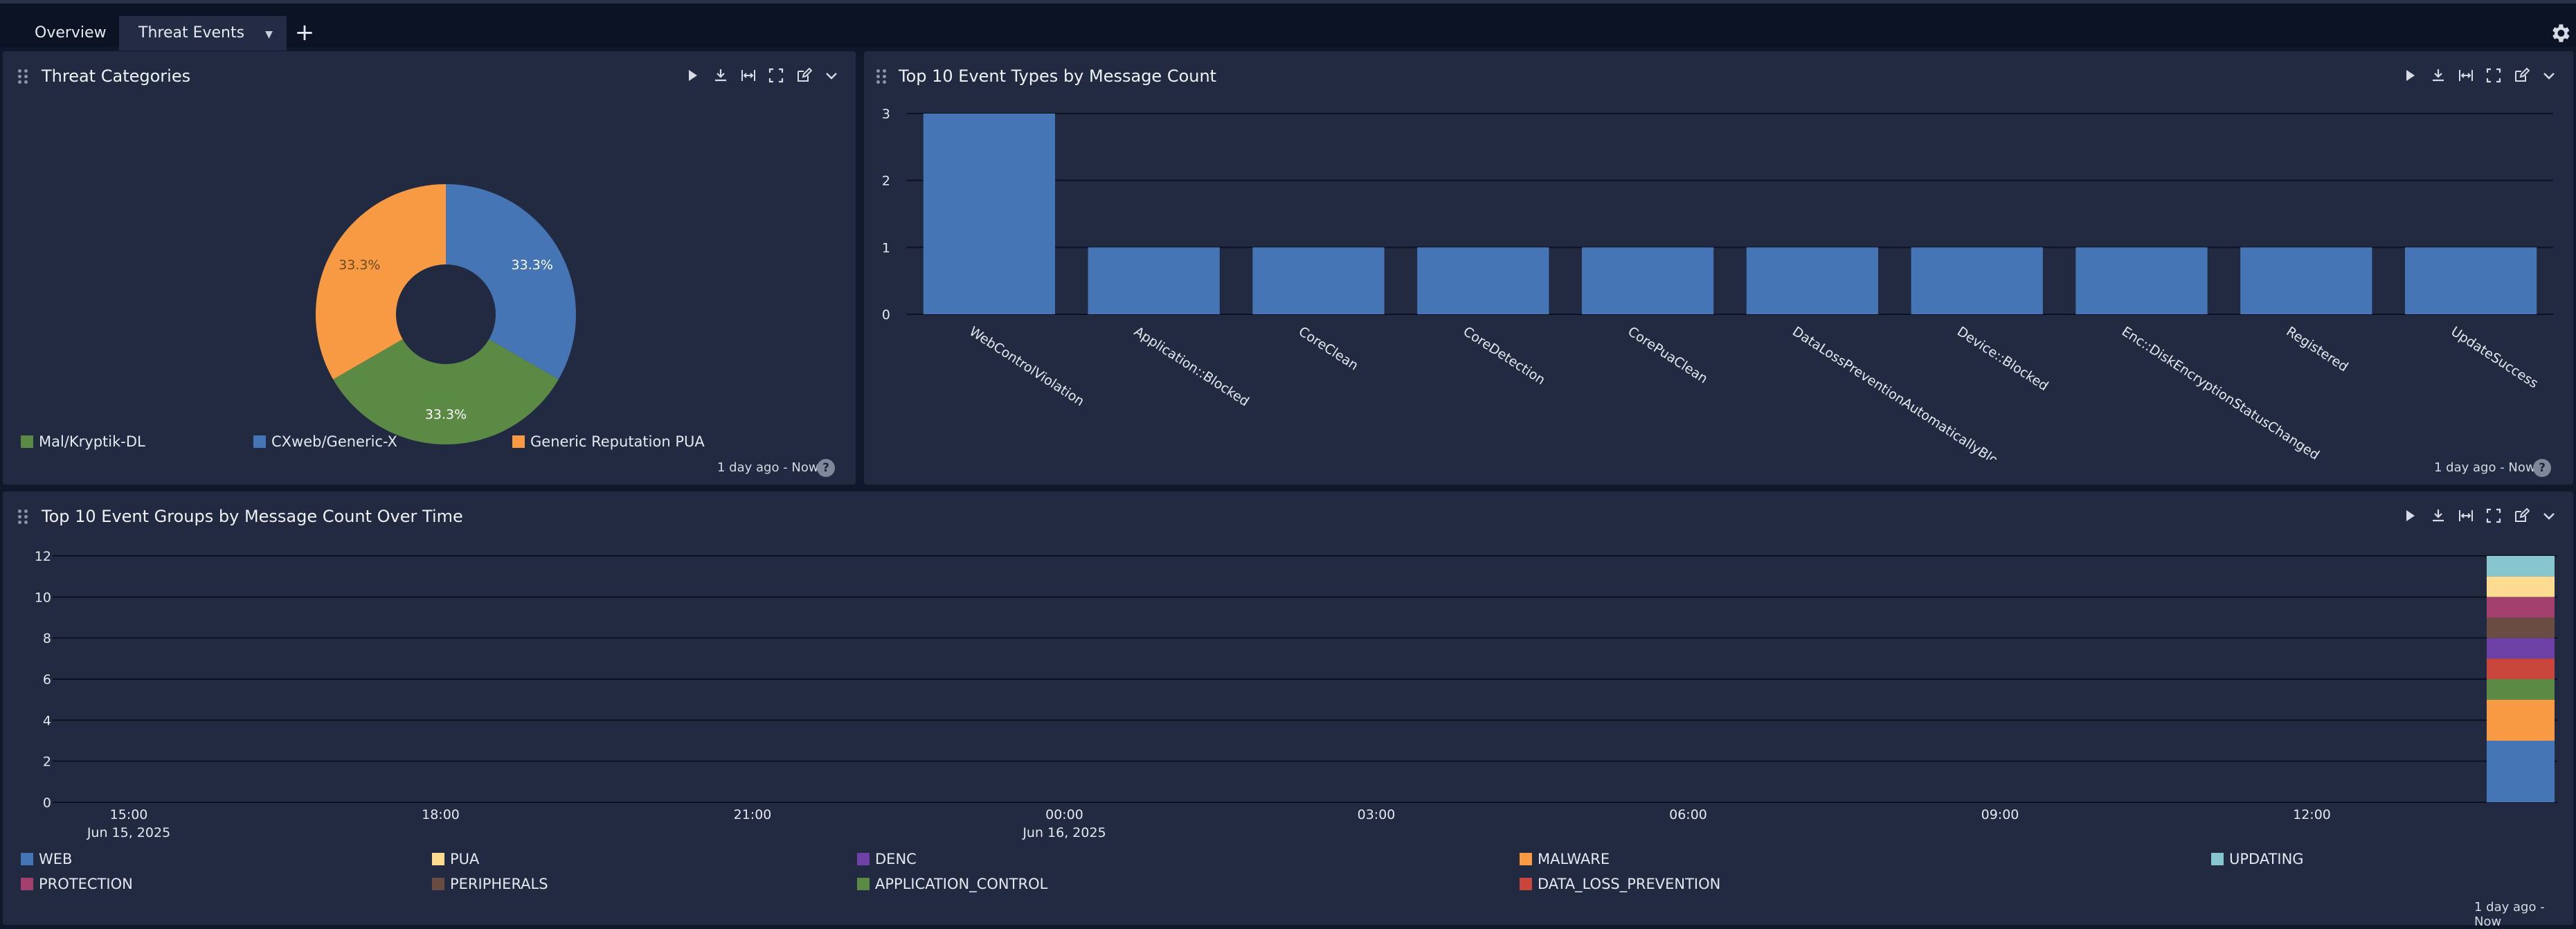  What do you see at coordinates (1629, 884) in the screenshot?
I see `legend-label: DATA_LOSS_PREVENTION` at bounding box center [1629, 884].